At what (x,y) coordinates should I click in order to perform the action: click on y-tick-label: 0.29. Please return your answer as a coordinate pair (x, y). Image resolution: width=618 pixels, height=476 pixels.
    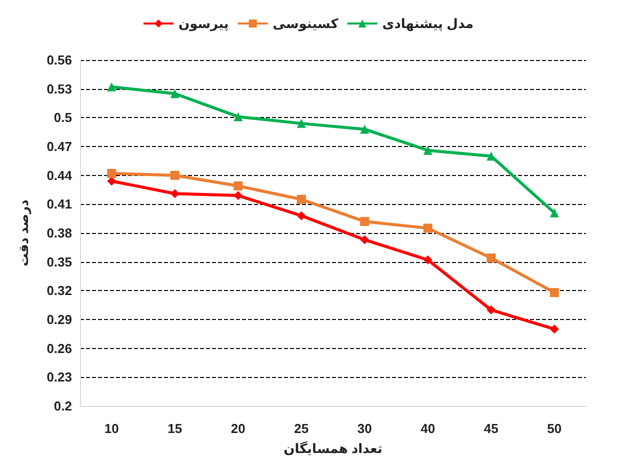
    Looking at the image, I should click on (59, 319).